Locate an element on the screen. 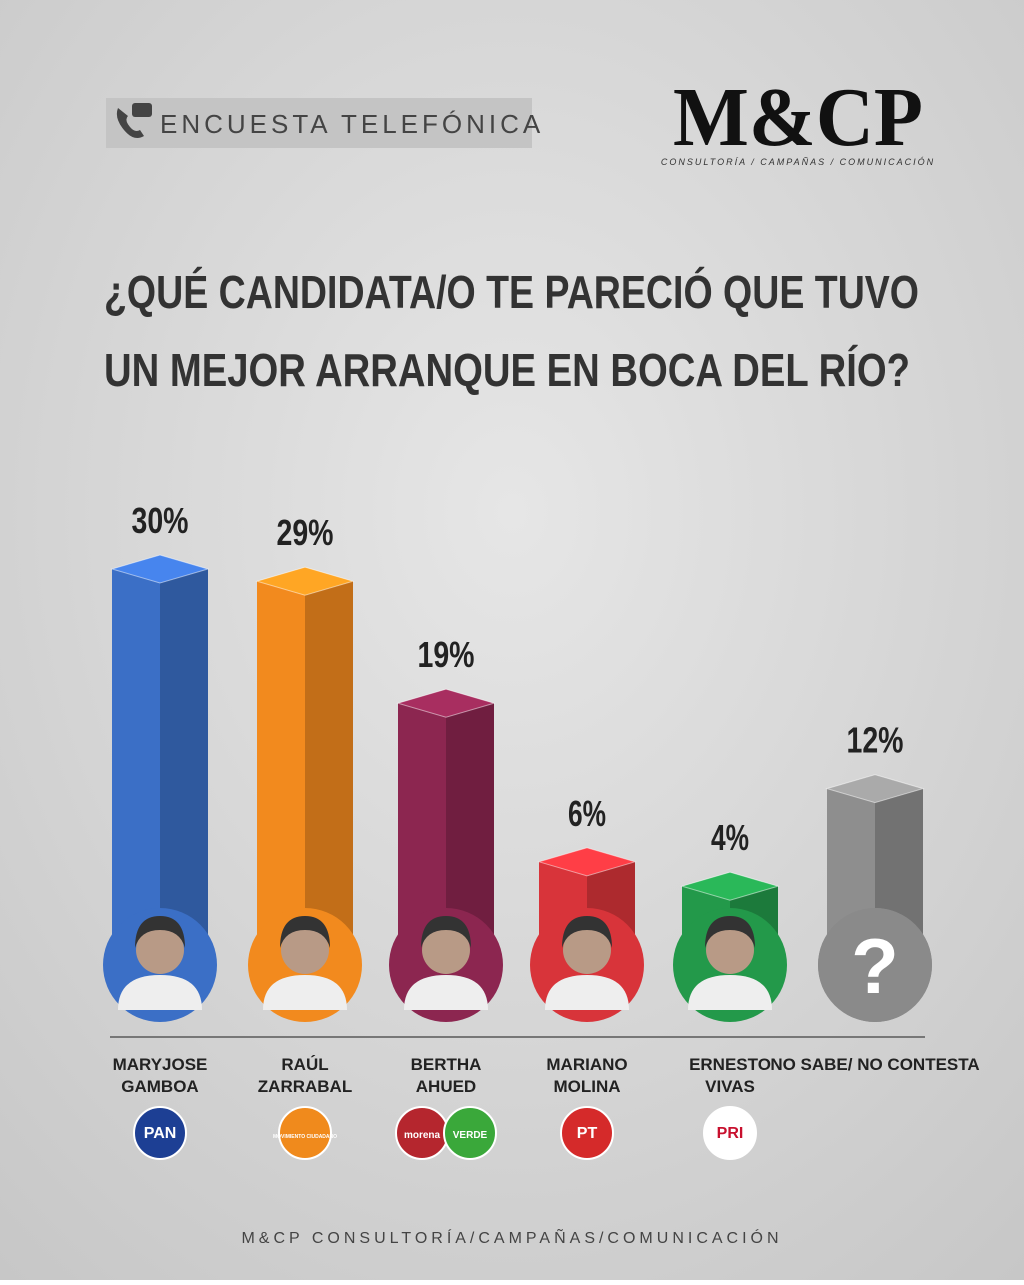 The width and height of the screenshot is (1024, 1285). footer: M&CP CONSULTORÍA/CAMPAÑAS/COMUNICACIÓN is located at coordinates (511, 1237).